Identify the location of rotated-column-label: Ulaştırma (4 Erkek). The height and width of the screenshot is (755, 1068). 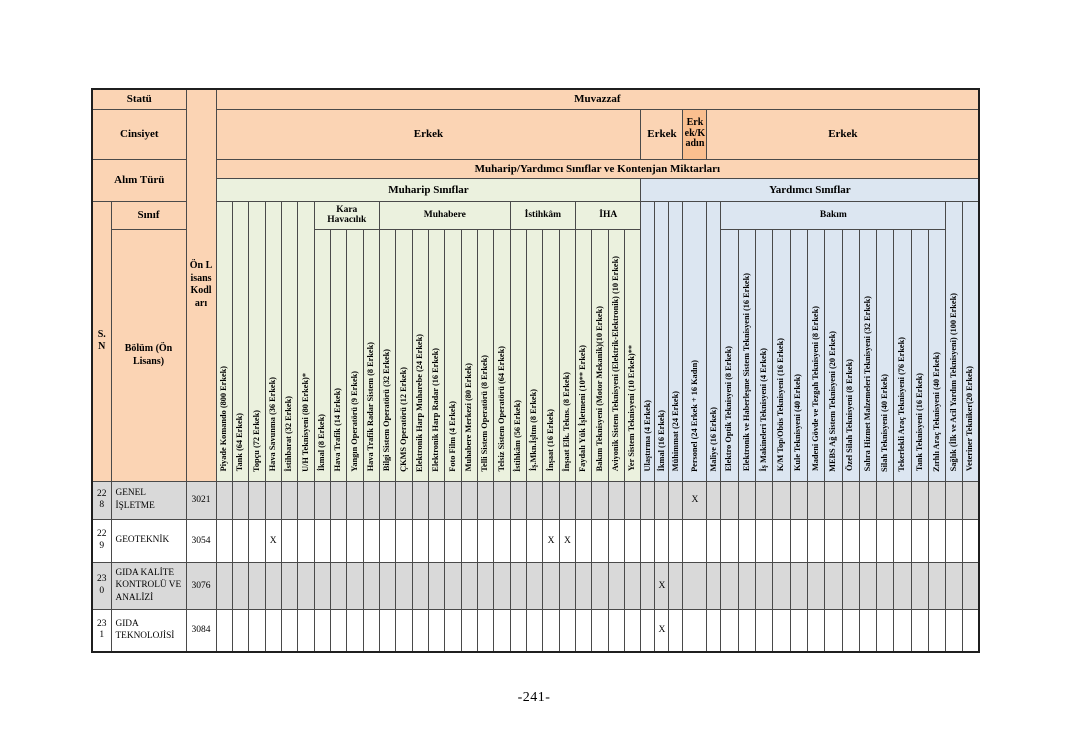
(647, 436).